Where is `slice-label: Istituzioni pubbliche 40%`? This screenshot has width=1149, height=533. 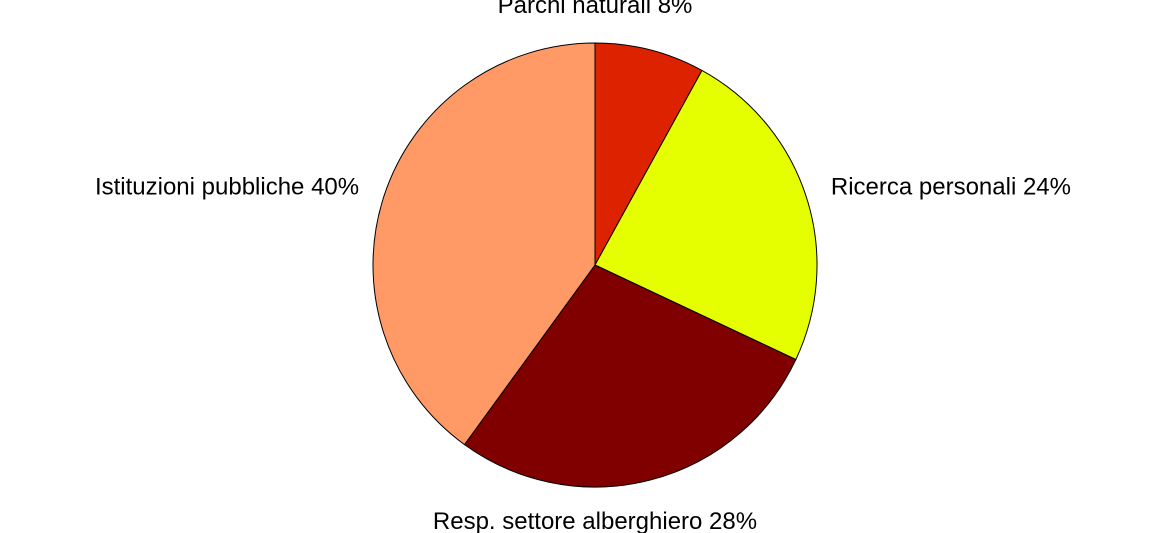
slice-label: Istituzioni pubbliche 40% is located at coordinates (227, 187).